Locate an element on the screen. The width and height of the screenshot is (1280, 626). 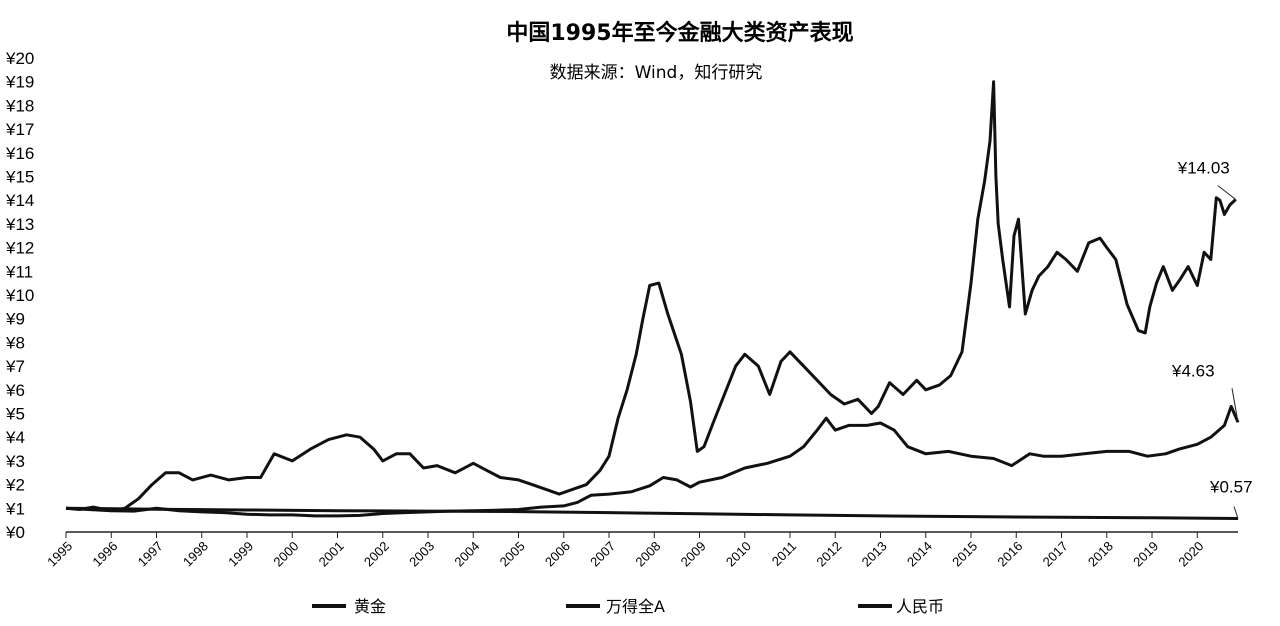
y-tick-label: ¥10 is located at coordinates (19, 295).